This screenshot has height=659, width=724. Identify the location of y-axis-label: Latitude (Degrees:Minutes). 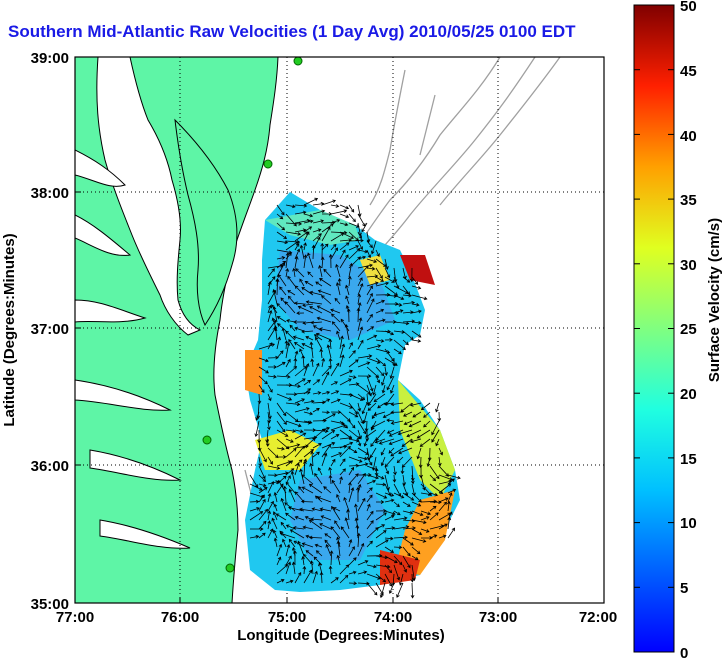
(9, 329).